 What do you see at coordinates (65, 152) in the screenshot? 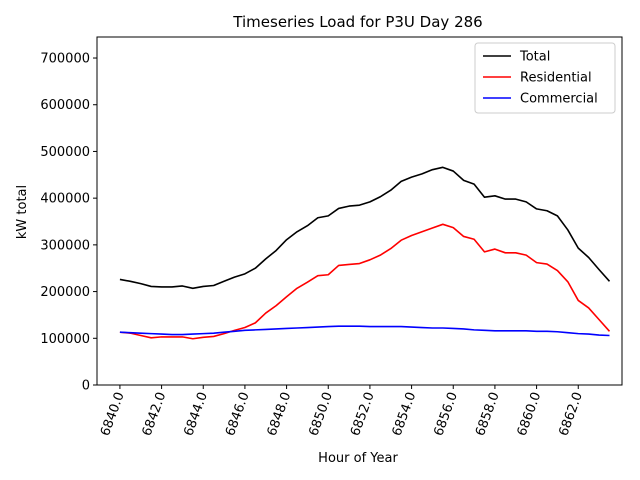
I see `y-tick-label: 500000` at bounding box center [65, 152].